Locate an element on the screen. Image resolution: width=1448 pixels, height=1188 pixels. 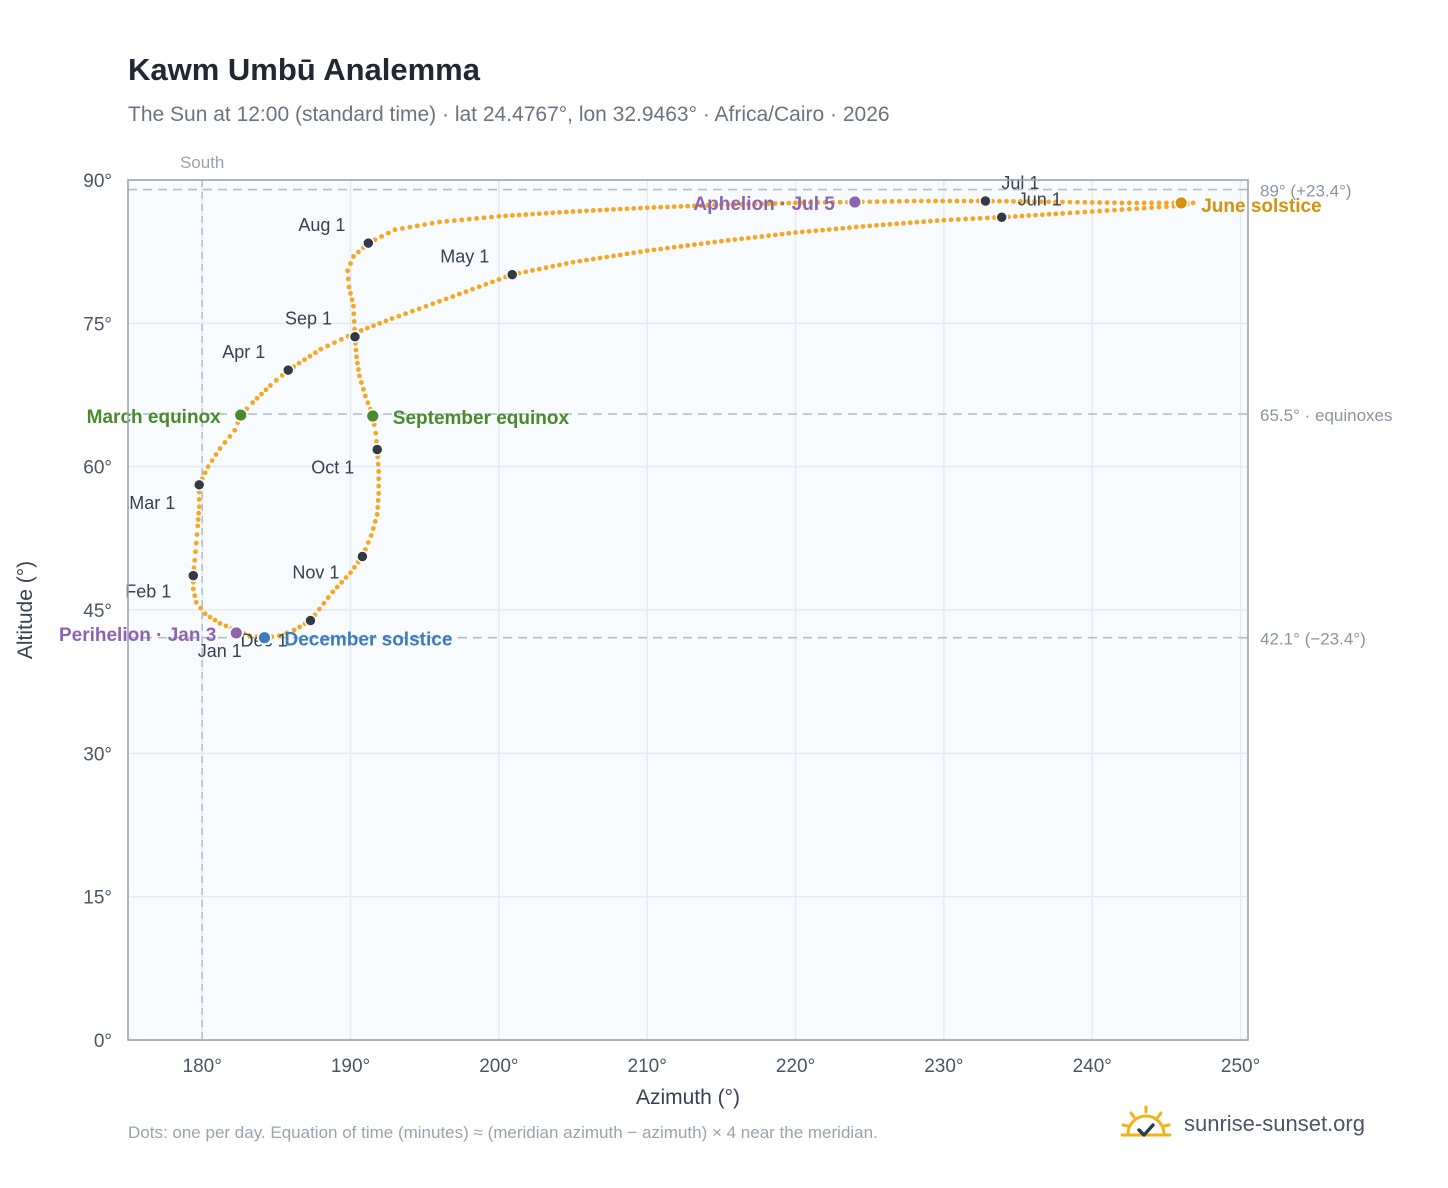
month-label: Jan 1 is located at coordinates (220, 651).